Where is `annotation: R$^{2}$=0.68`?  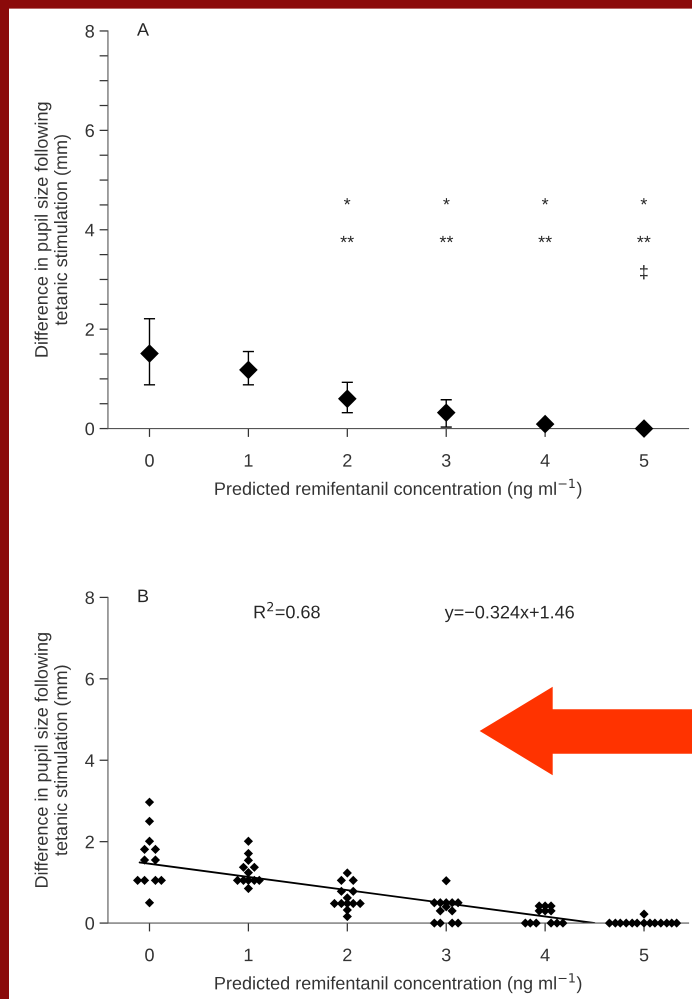
annotation: R$^{2}$=0.68 is located at coordinates (287, 610).